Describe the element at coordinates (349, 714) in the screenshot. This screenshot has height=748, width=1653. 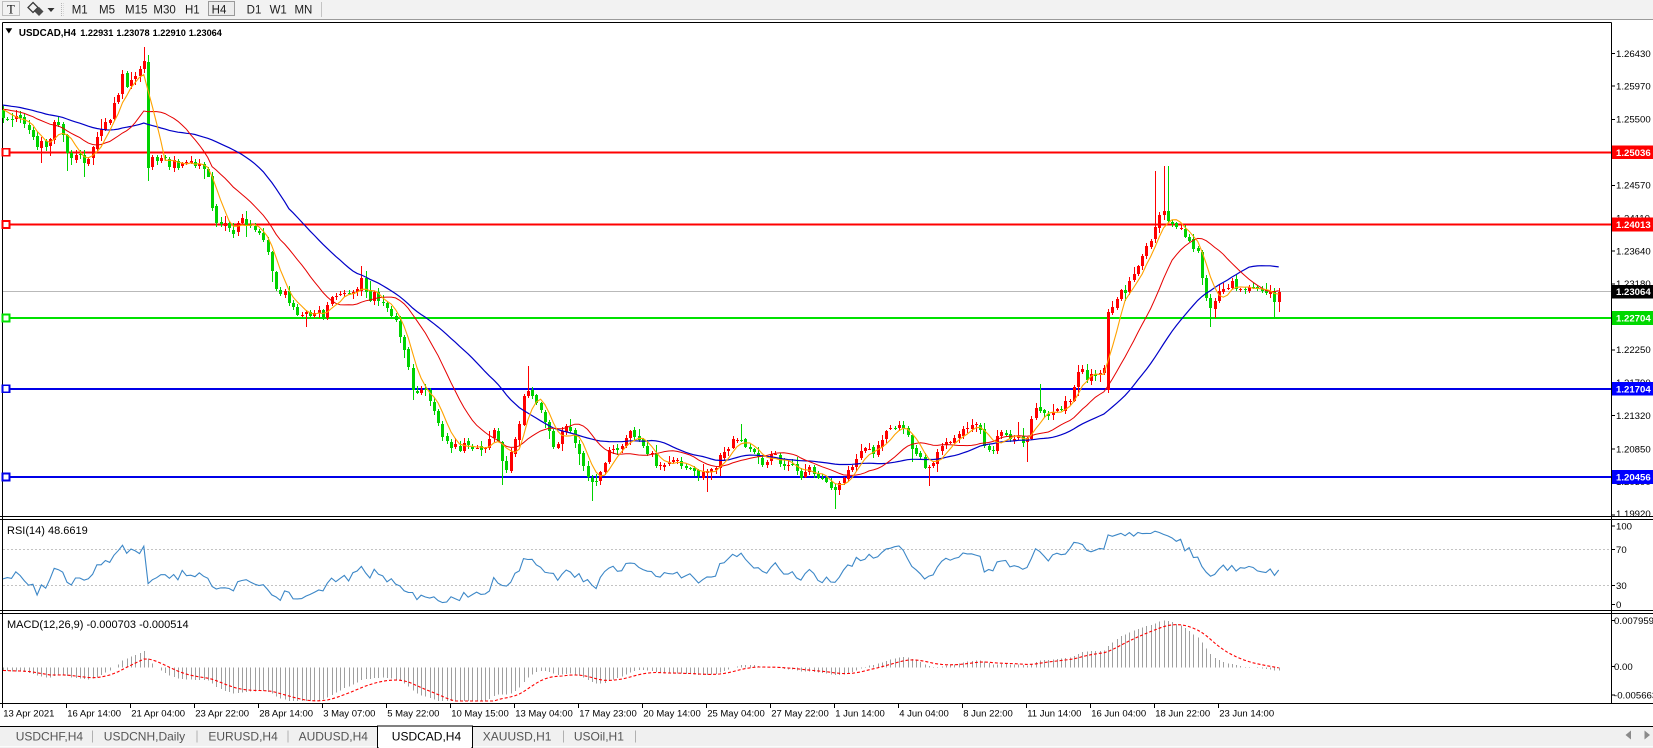
I see `svg-text: 3 May 07:00` at that location.